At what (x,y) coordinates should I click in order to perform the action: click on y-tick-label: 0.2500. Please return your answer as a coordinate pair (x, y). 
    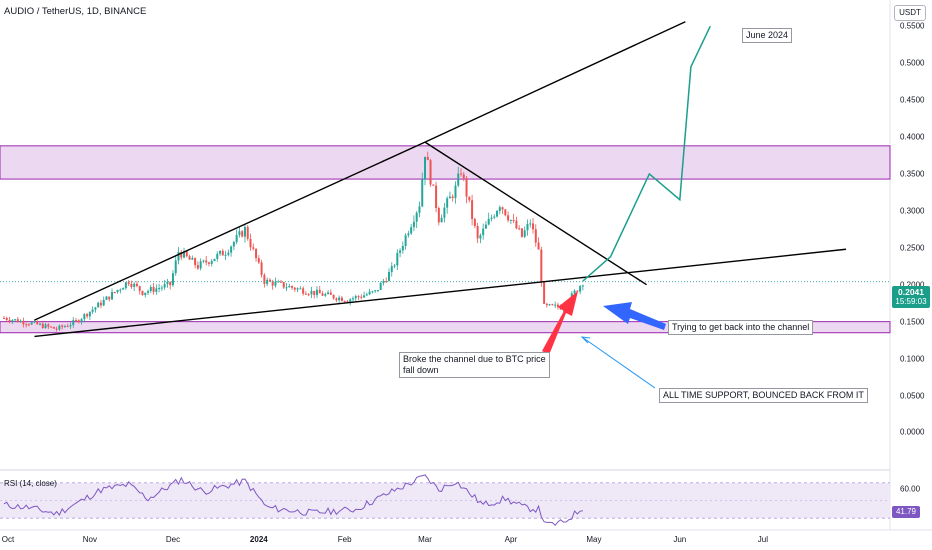
    Looking at the image, I should click on (912, 248).